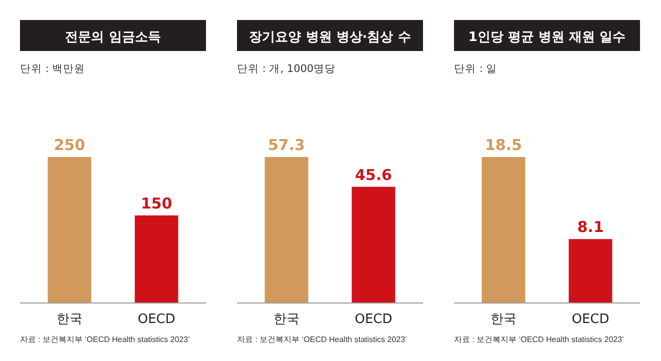 Image resolution: width=661 pixels, height=361 pixels. I want to click on data-label: 18.5, so click(503, 145).